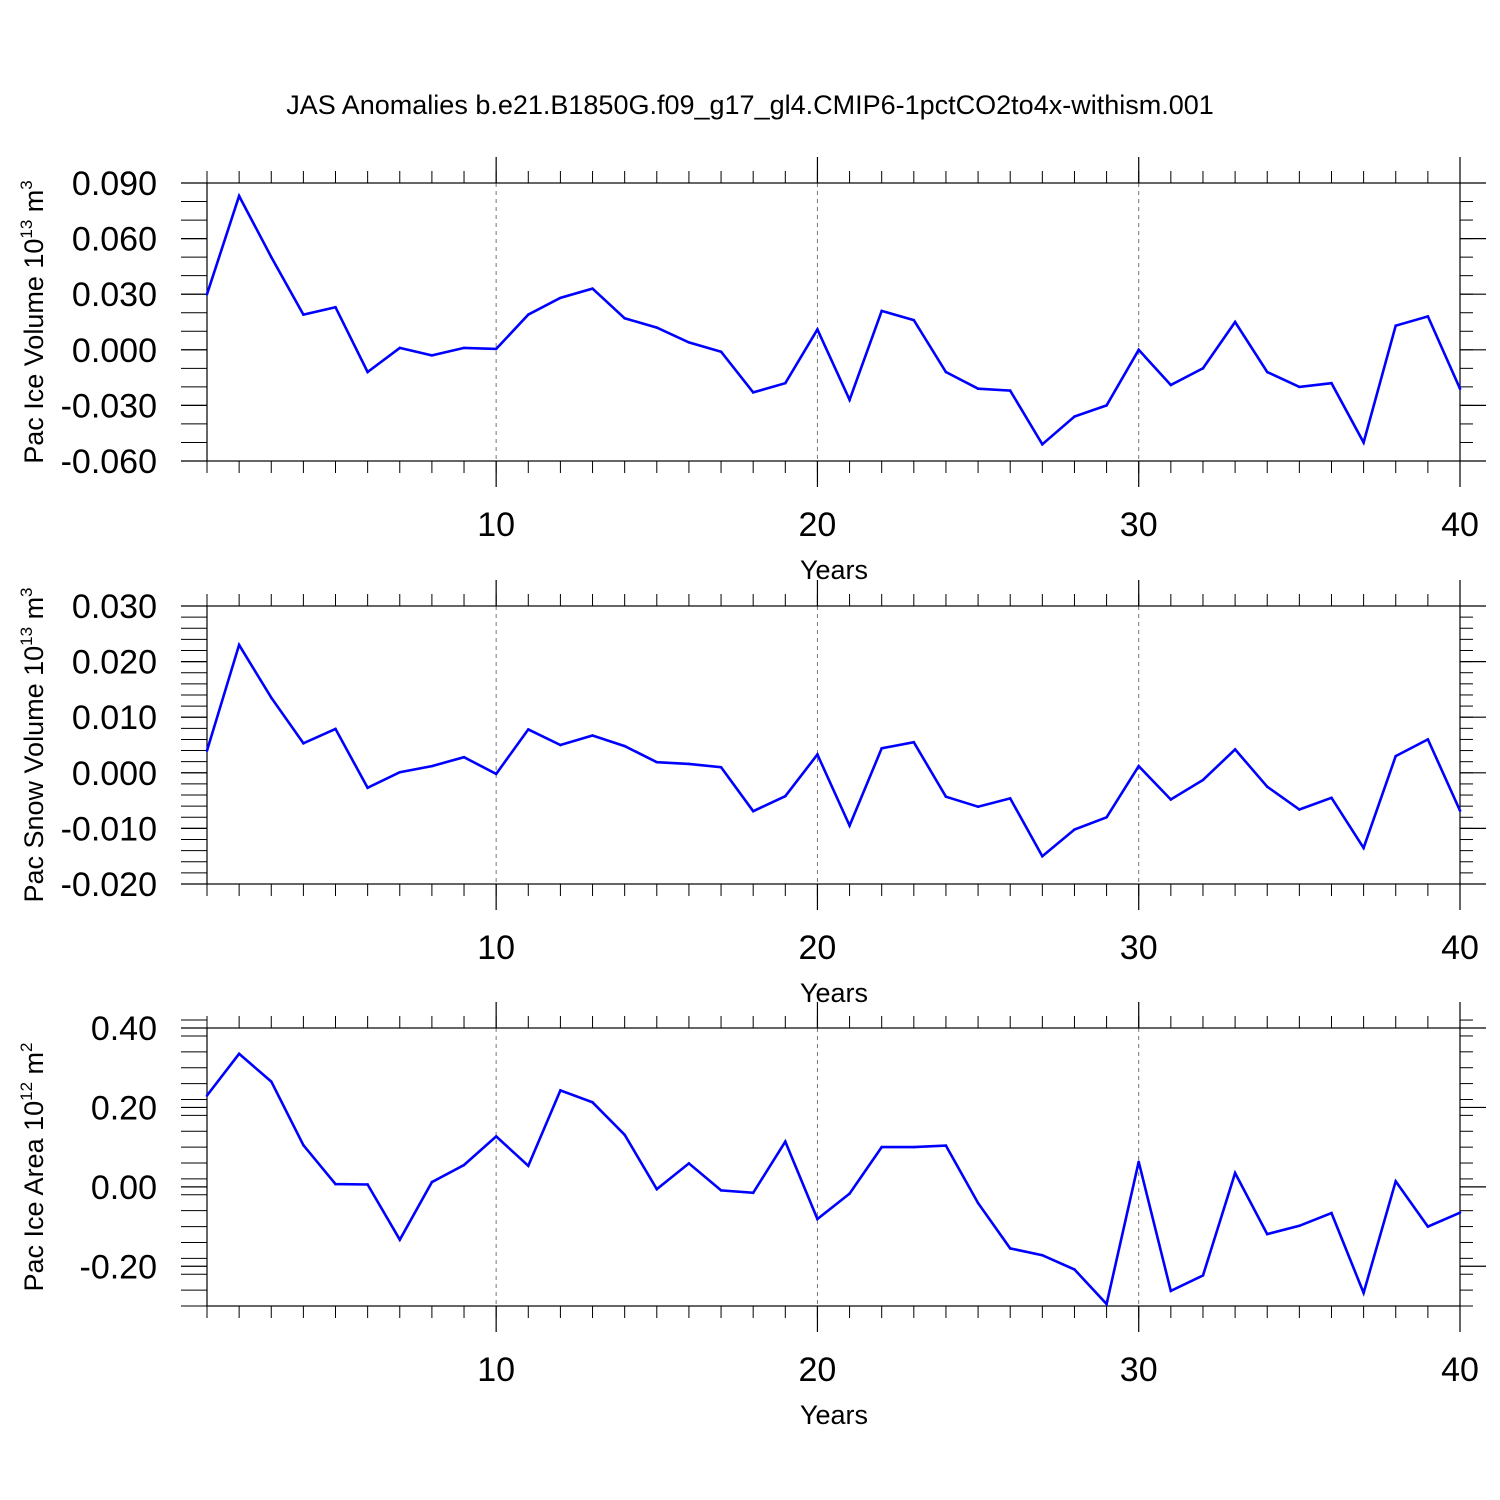 This screenshot has height=1500, width=1500. Describe the element at coordinates (124, 1188) in the screenshot. I see `y-tick-label: 0.00` at that location.